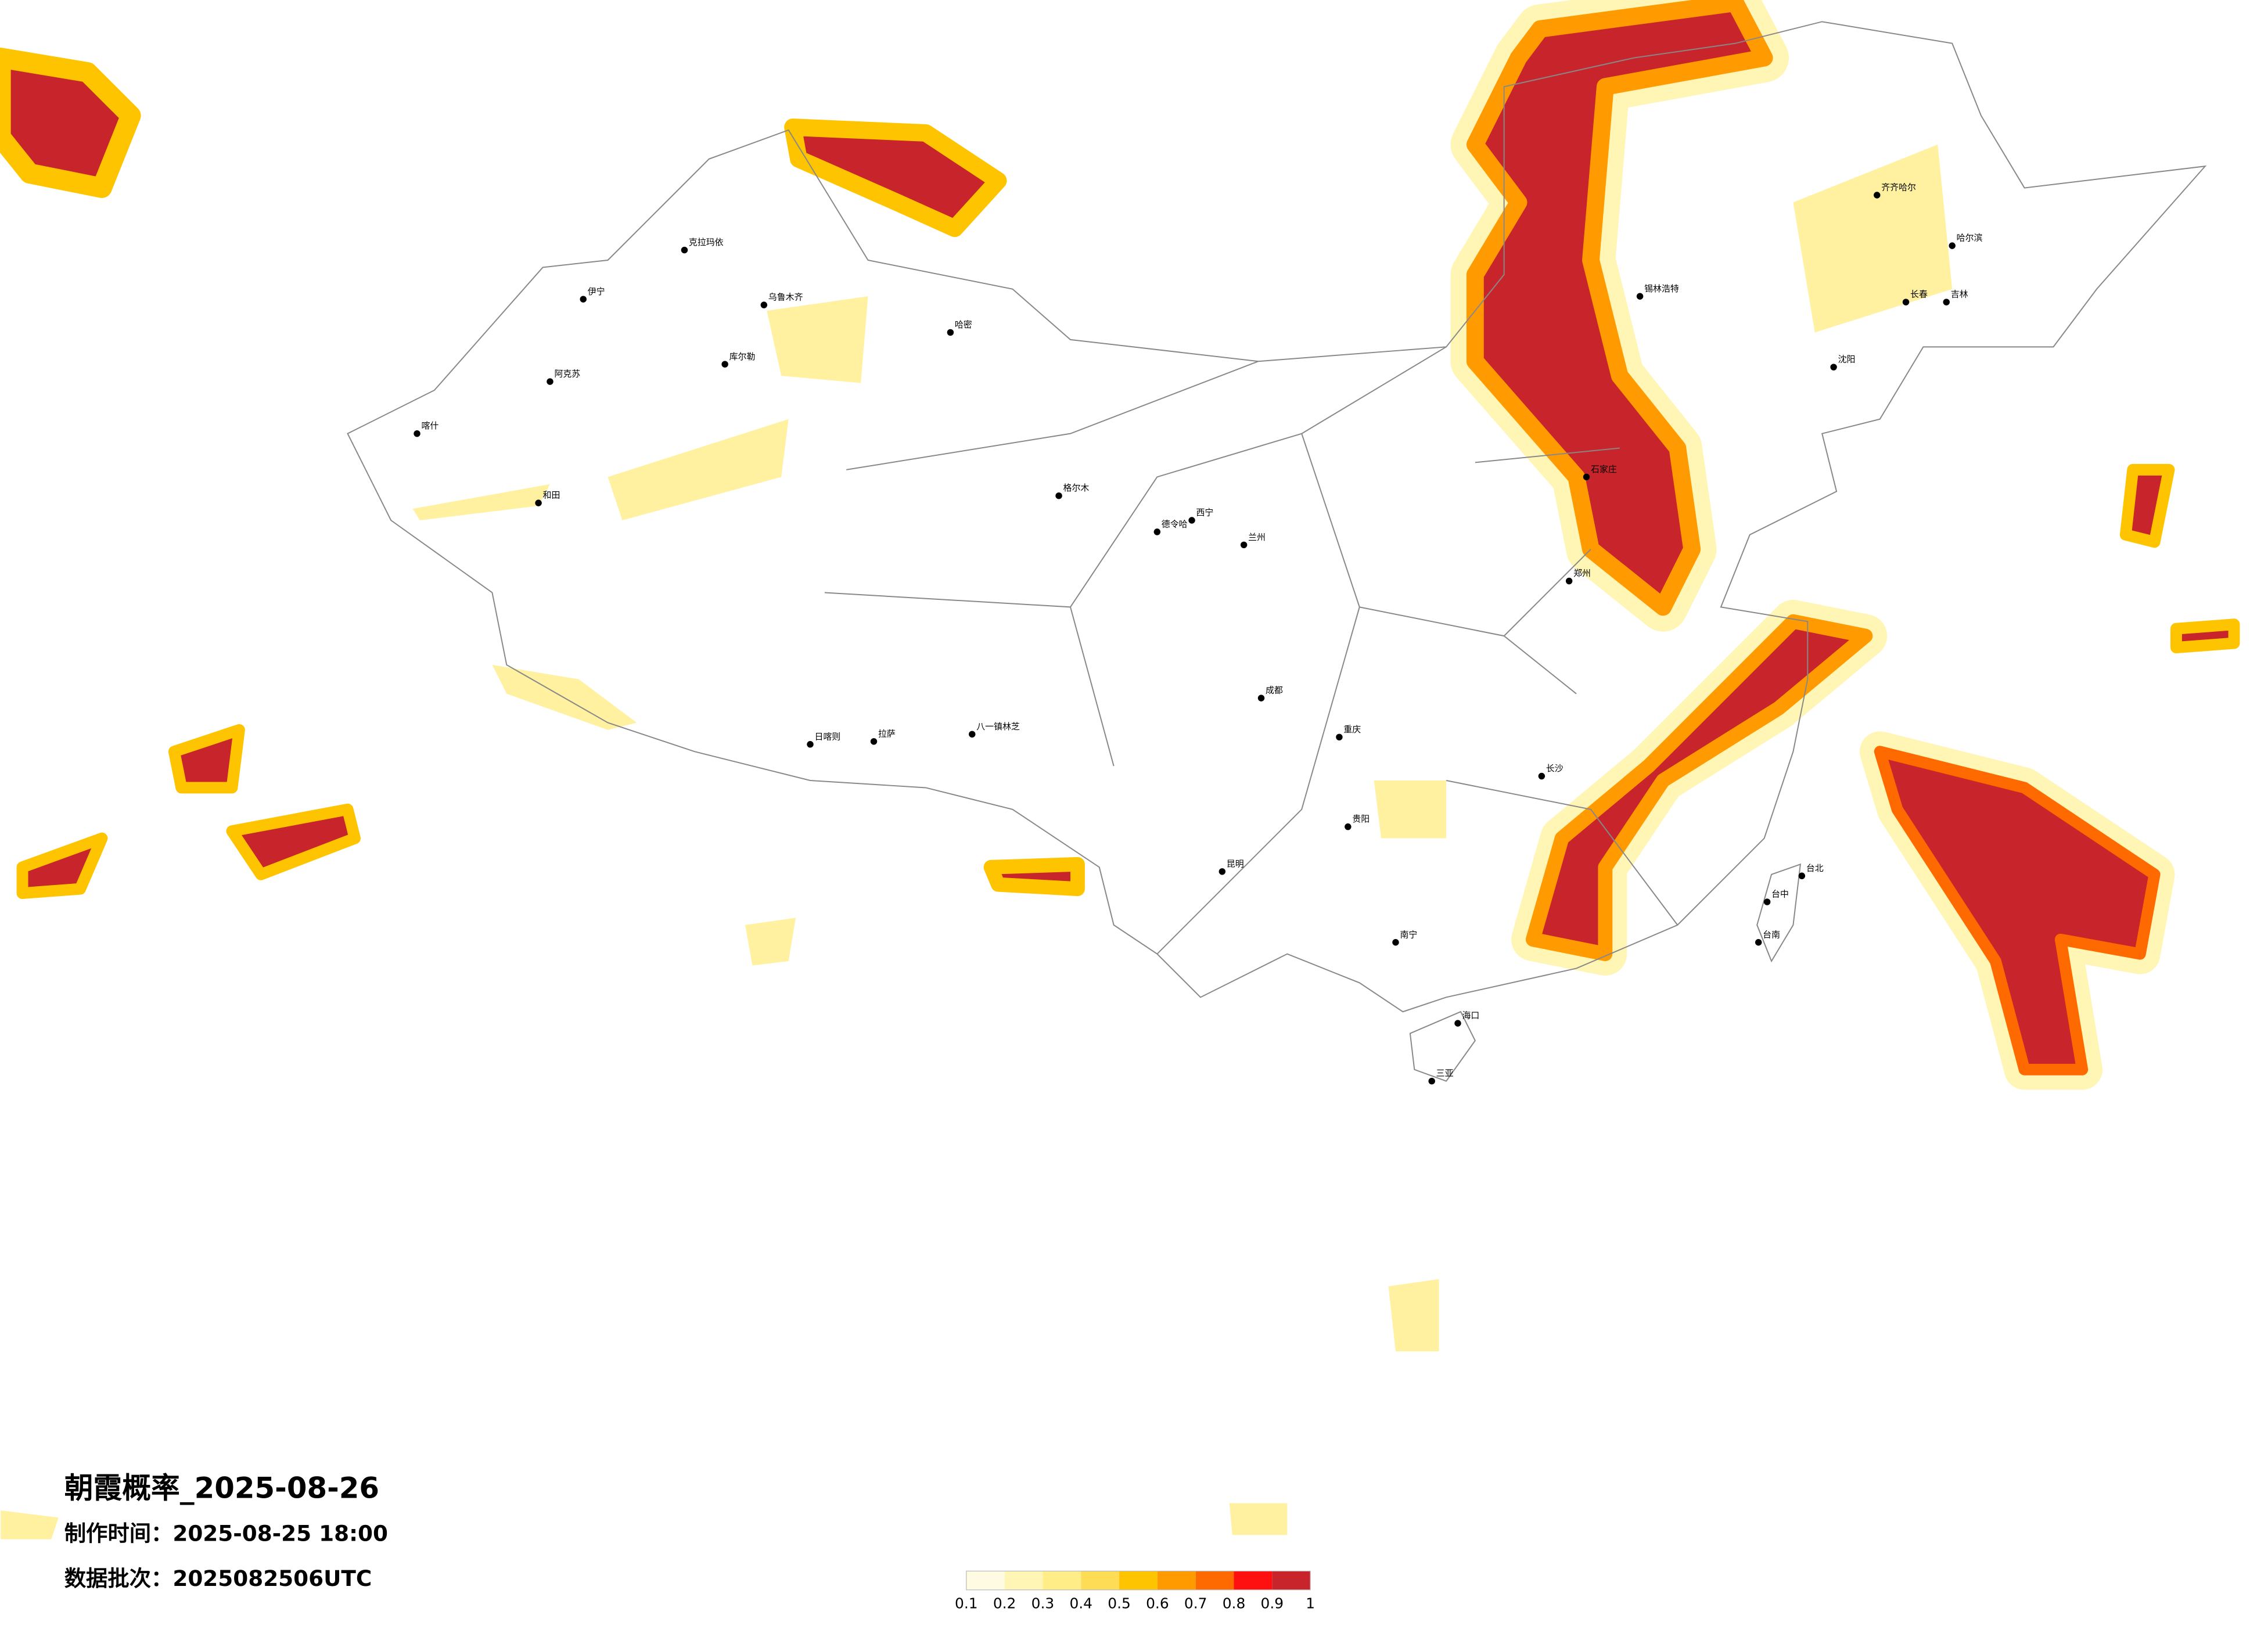 The height and width of the screenshot is (1626, 2268). I want to click on city-label: 成都, so click(1274, 690).